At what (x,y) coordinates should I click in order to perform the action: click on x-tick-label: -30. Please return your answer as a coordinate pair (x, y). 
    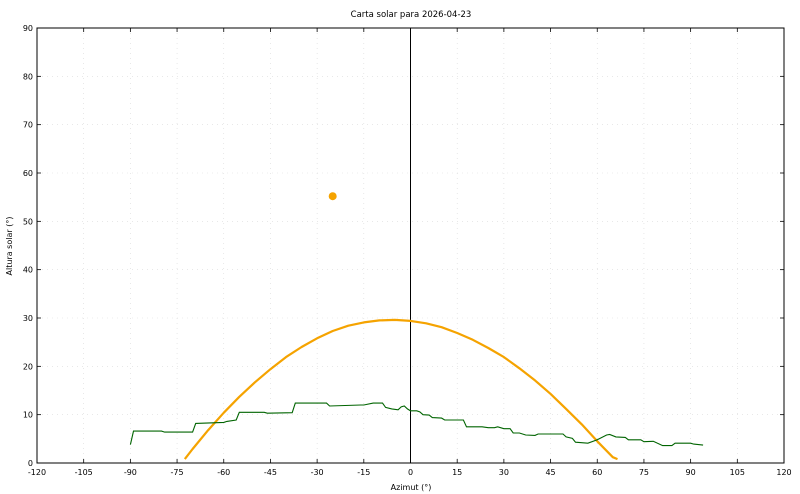
    Looking at the image, I should click on (317, 472).